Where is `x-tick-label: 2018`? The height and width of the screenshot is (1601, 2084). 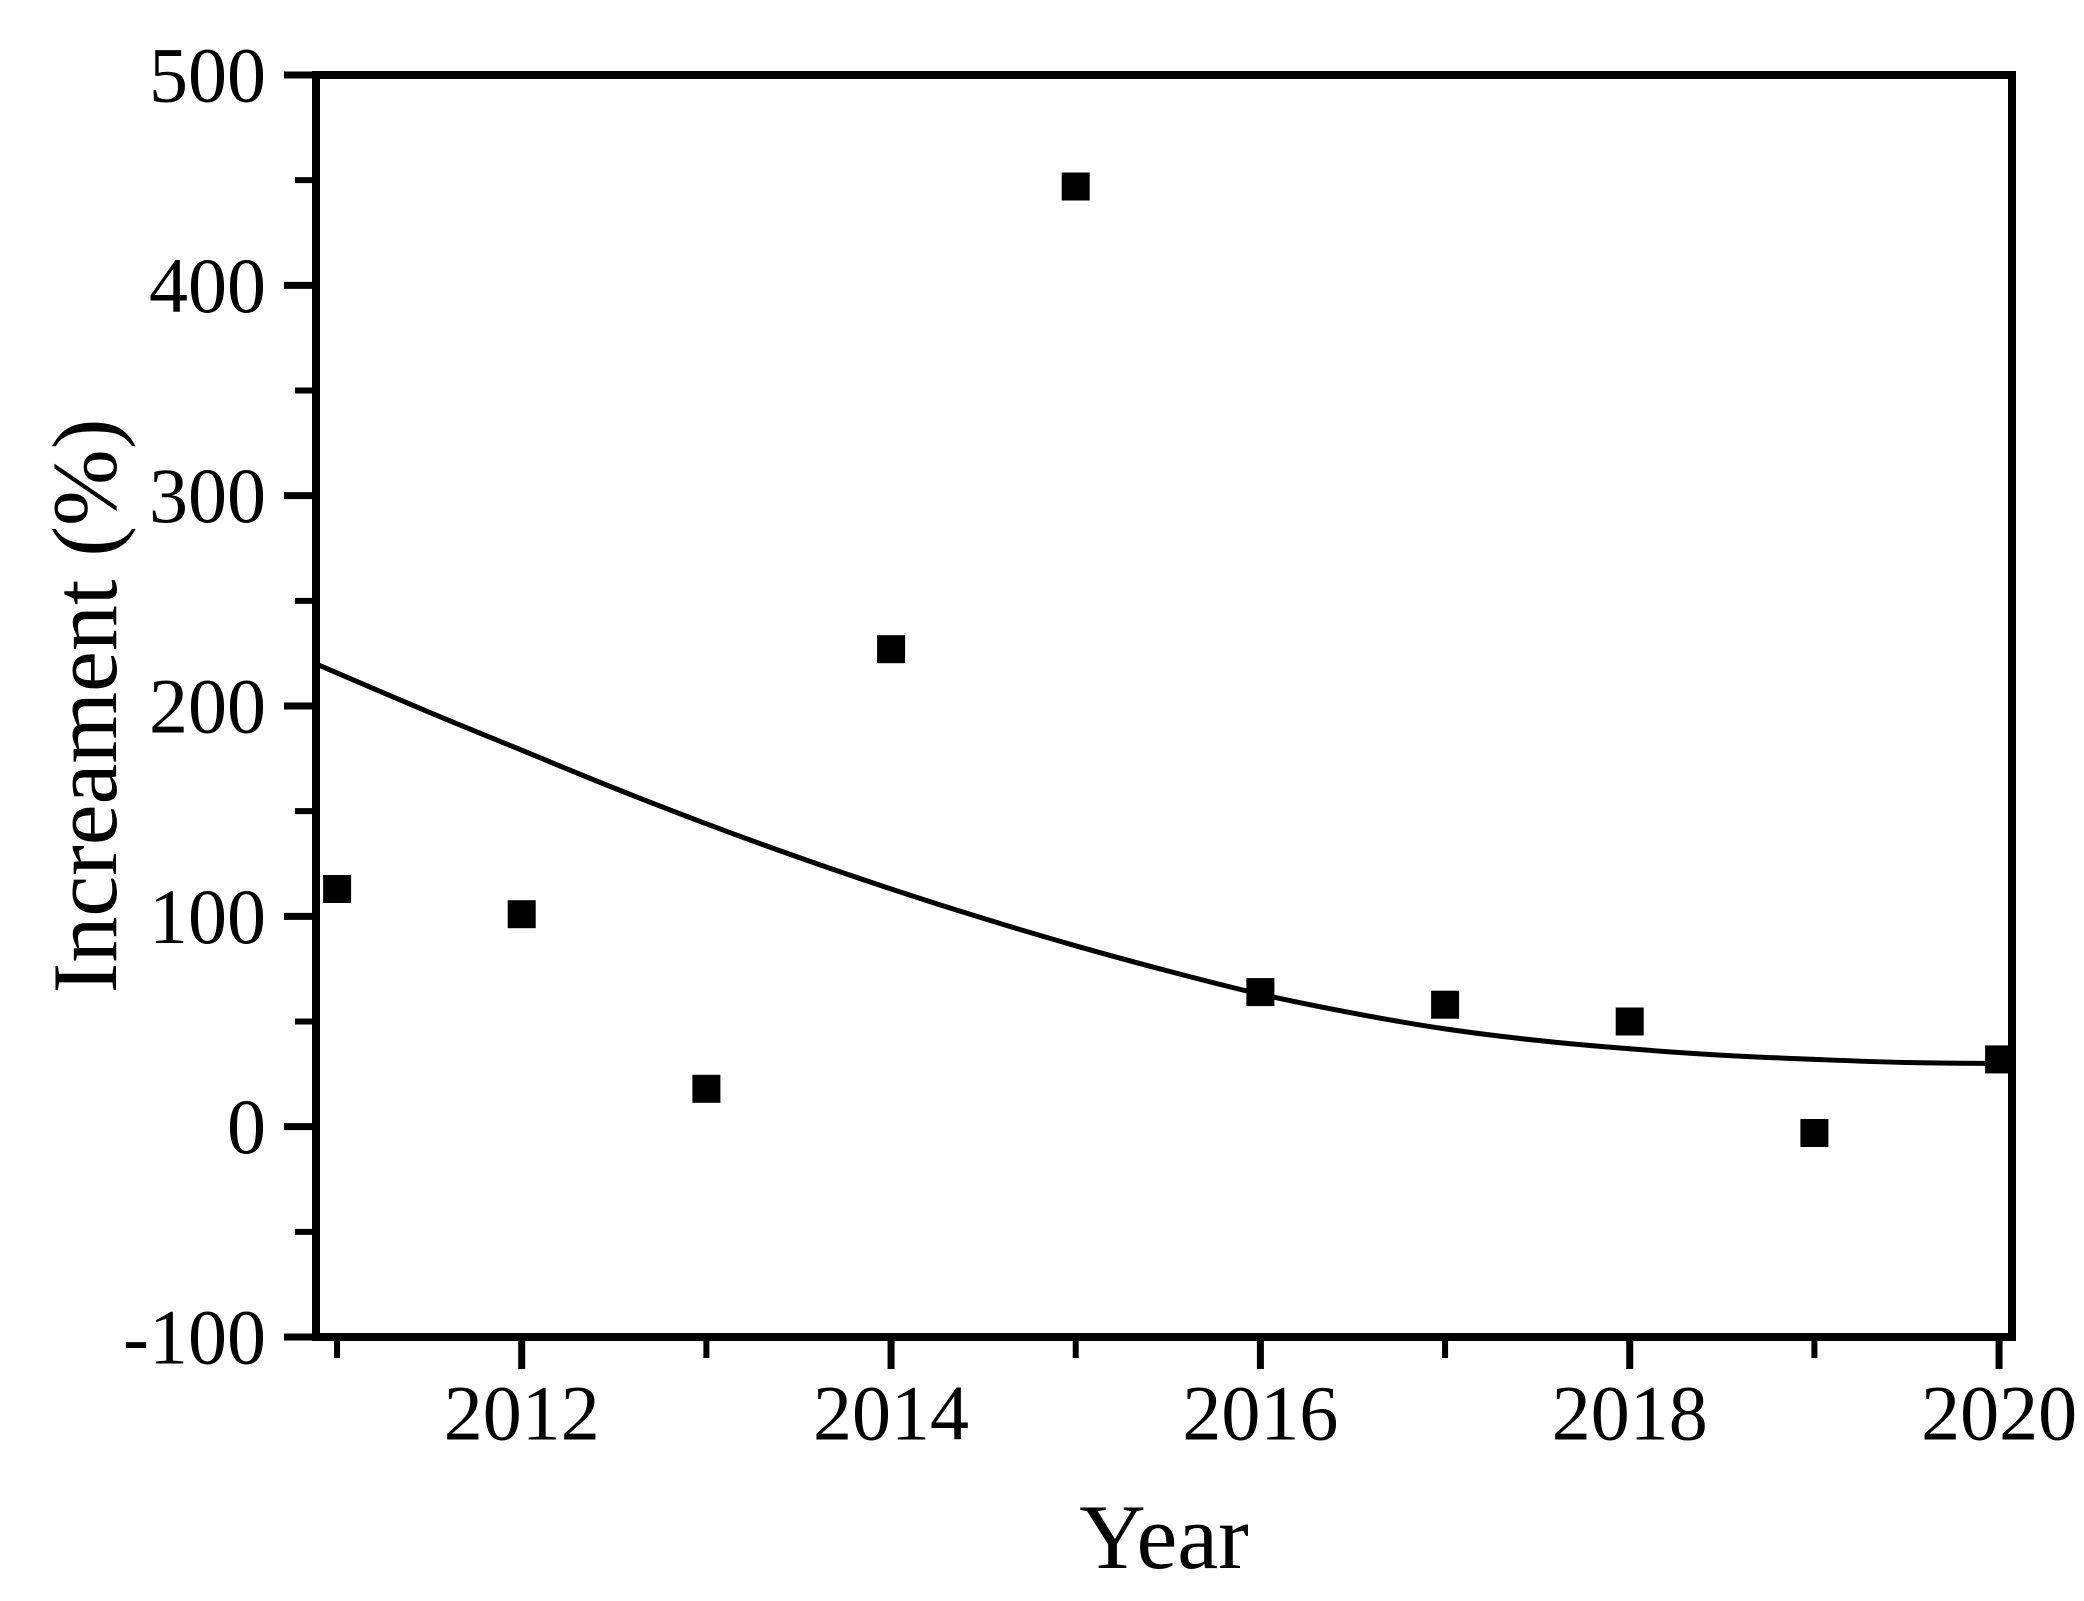
x-tick-label: 2018 is located at coordinates (1630, 1413).